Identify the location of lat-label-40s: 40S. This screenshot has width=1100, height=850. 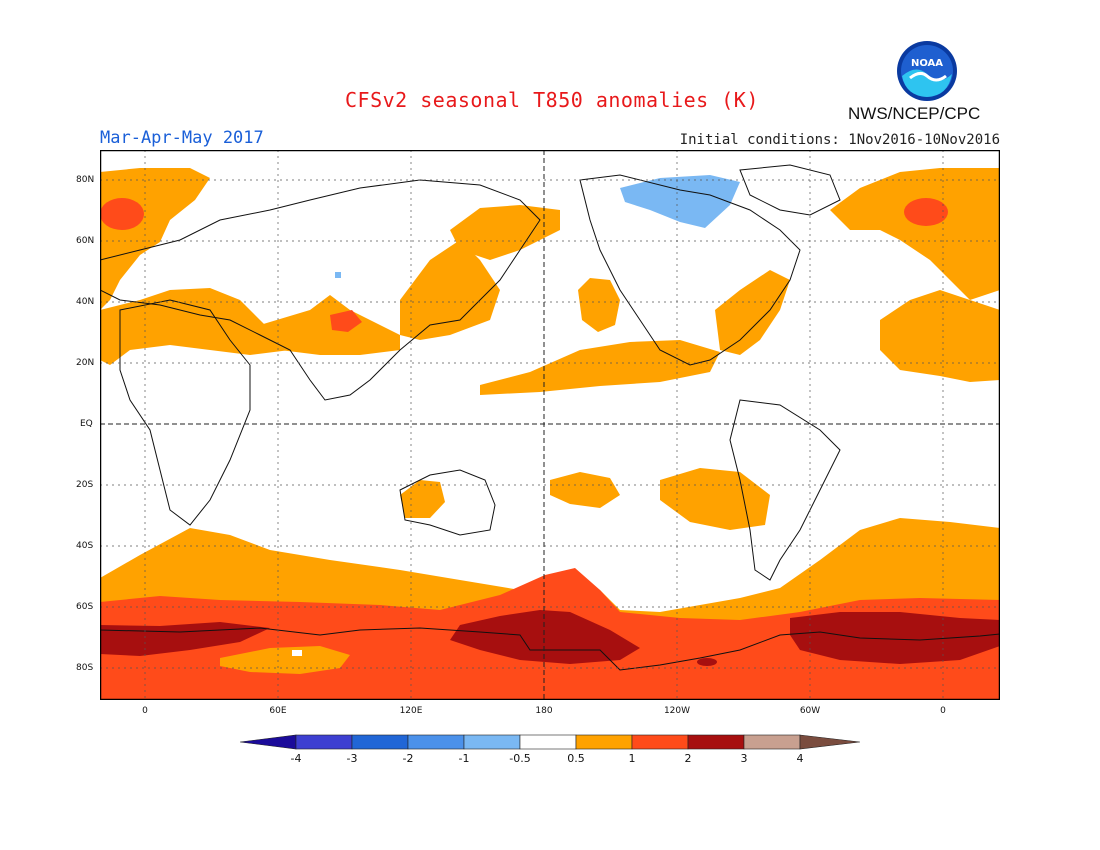
(85, 546).